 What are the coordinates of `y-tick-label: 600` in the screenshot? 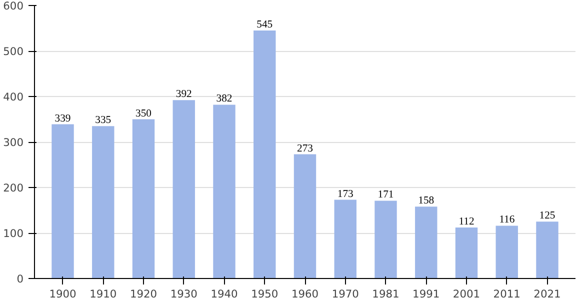 It's located at (13, 6).